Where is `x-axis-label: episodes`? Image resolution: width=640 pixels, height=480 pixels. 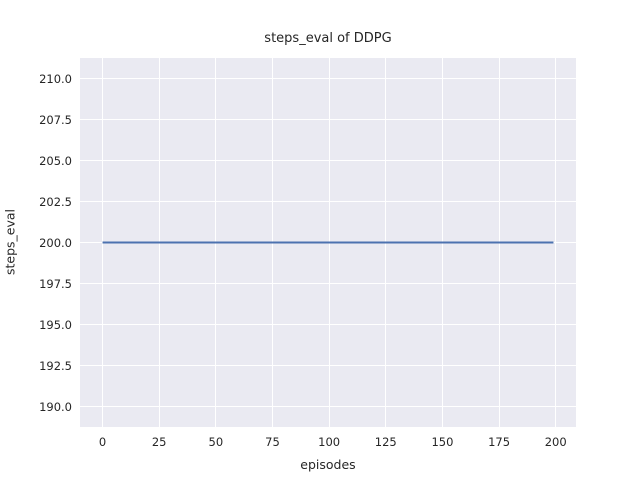 x-axis-label: episodes is located at coordinates (328, 464).